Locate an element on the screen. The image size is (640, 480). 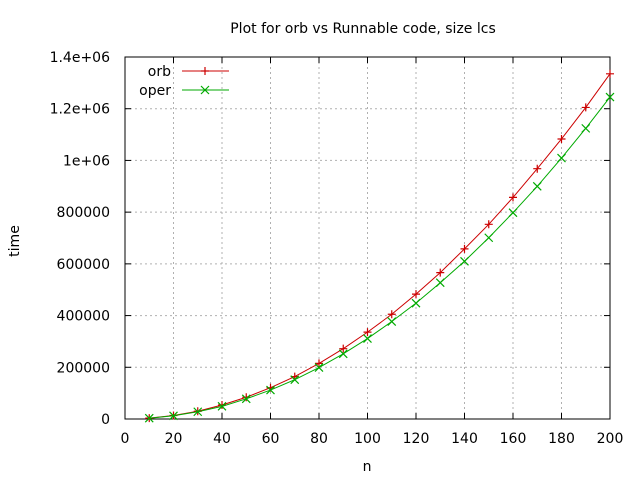
x-tick-label: 180 is located at coordinates (561, 439).